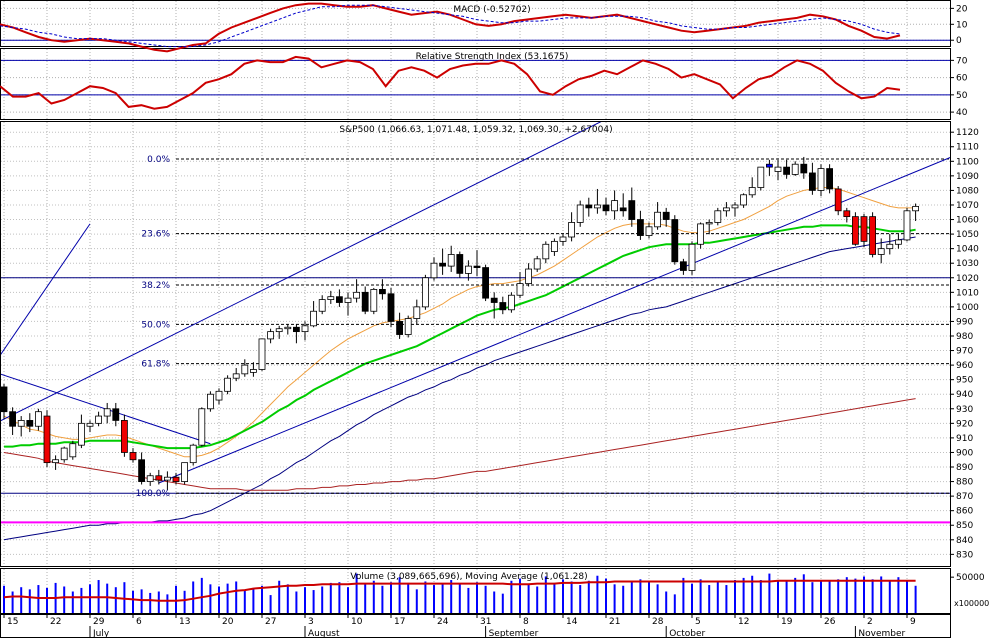  I want to click on price-tick-label: 960, so click(964, 366).